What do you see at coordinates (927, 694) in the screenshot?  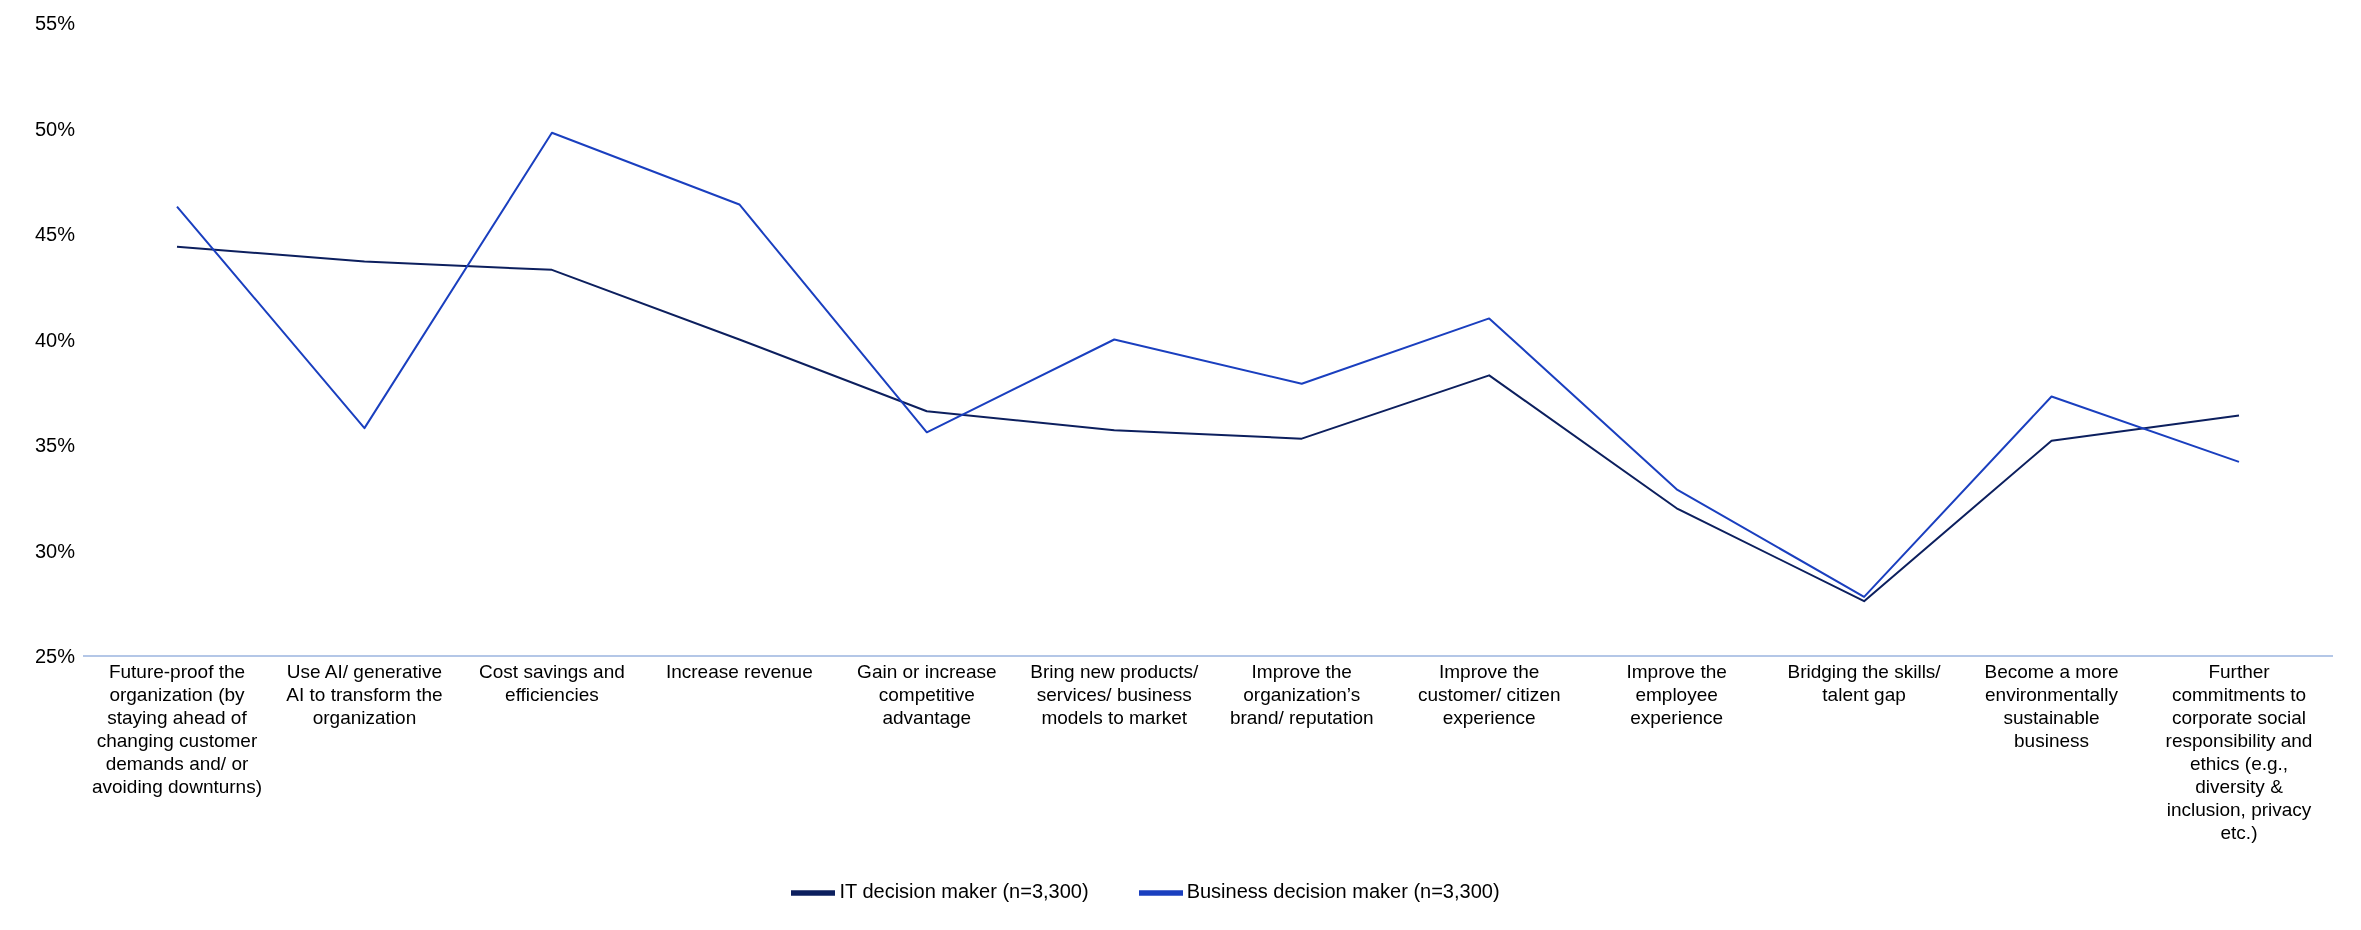 I see `x-tick-label: Gain or increase competitive advantage` at bounding box center [927, 694].